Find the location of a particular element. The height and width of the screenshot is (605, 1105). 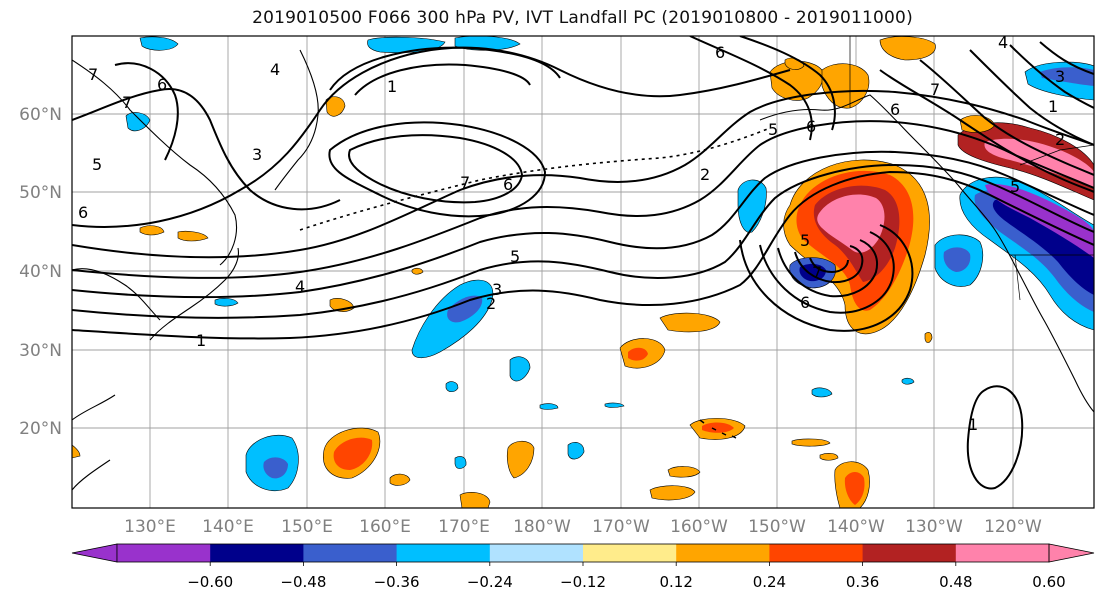

positive-anomaly-core-max is located at coordinates (851, 223).